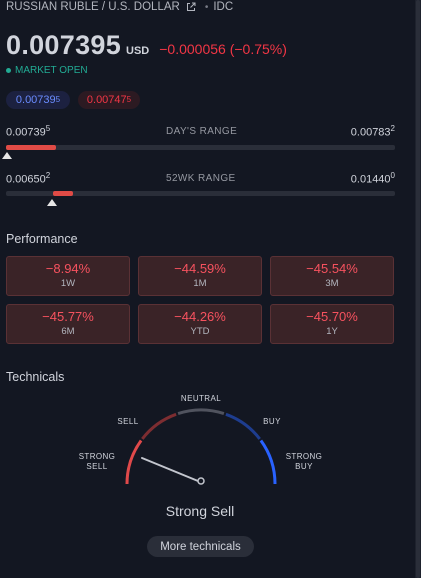 The width and height of the screenshot is (421, 578). I want to click on symbol-header: RUSSIAN RUBLE / U.S. DOLLAR • IDC, so click(119, 7).